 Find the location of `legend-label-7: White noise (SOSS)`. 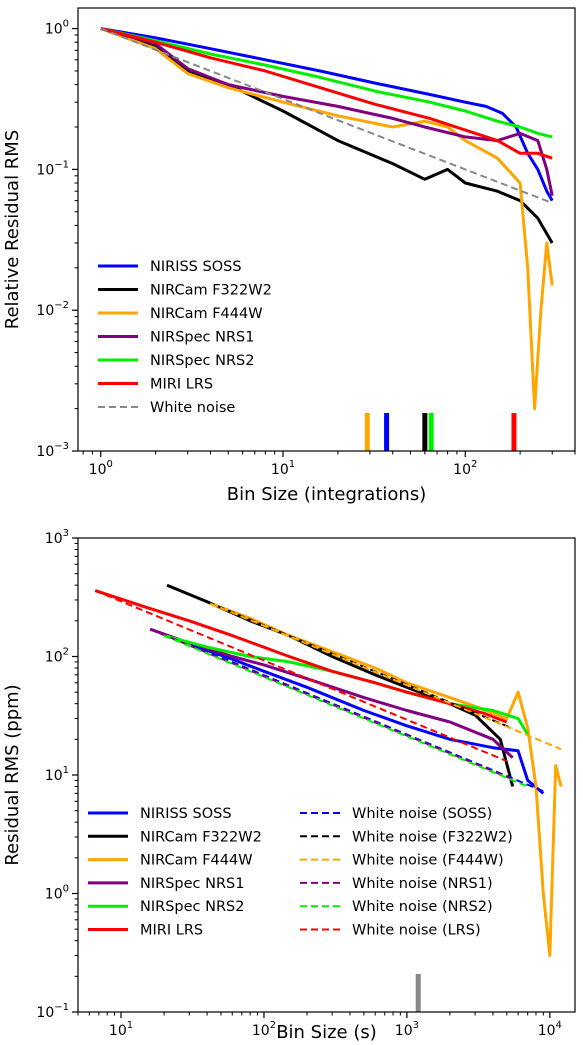

legend-label-7: White noise (SOSS) is located at coordinates (422, 814).